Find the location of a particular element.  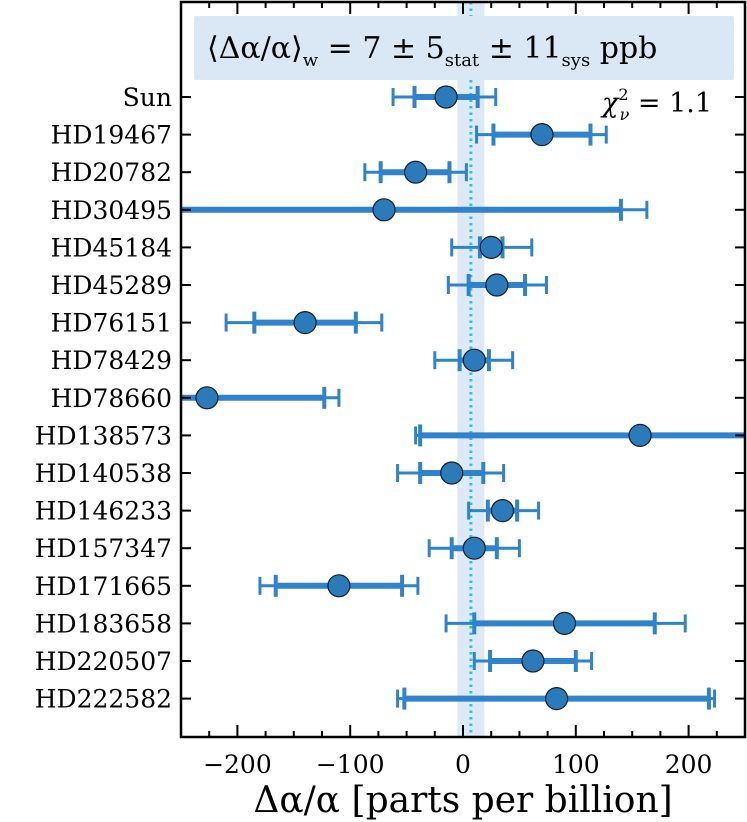

errorbar-row: HD146233 is located at coordinates (288, 511).